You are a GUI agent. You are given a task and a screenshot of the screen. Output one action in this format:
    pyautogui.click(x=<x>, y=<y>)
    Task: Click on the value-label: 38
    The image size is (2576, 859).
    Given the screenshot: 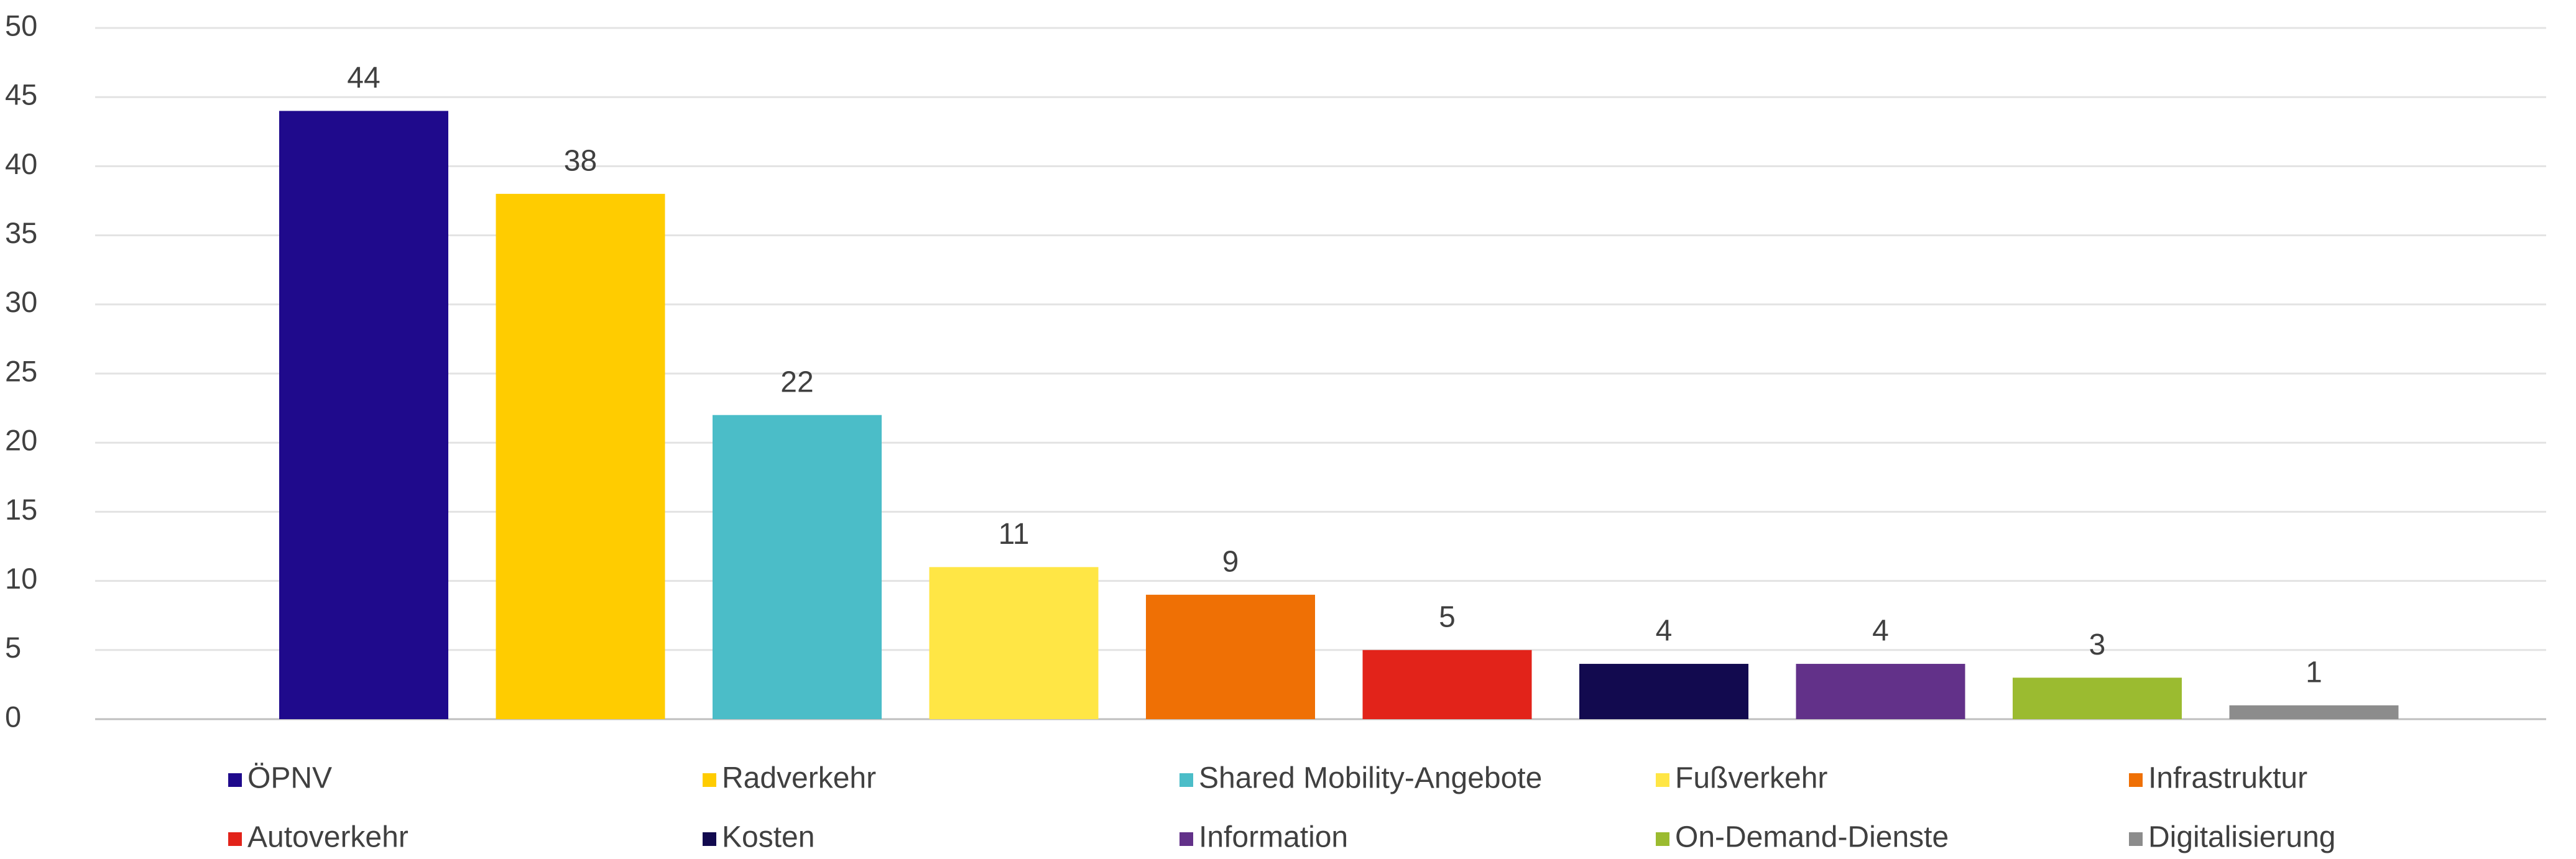 What is the action you would take?
    pyautogui.click(x=580, y=161)
    